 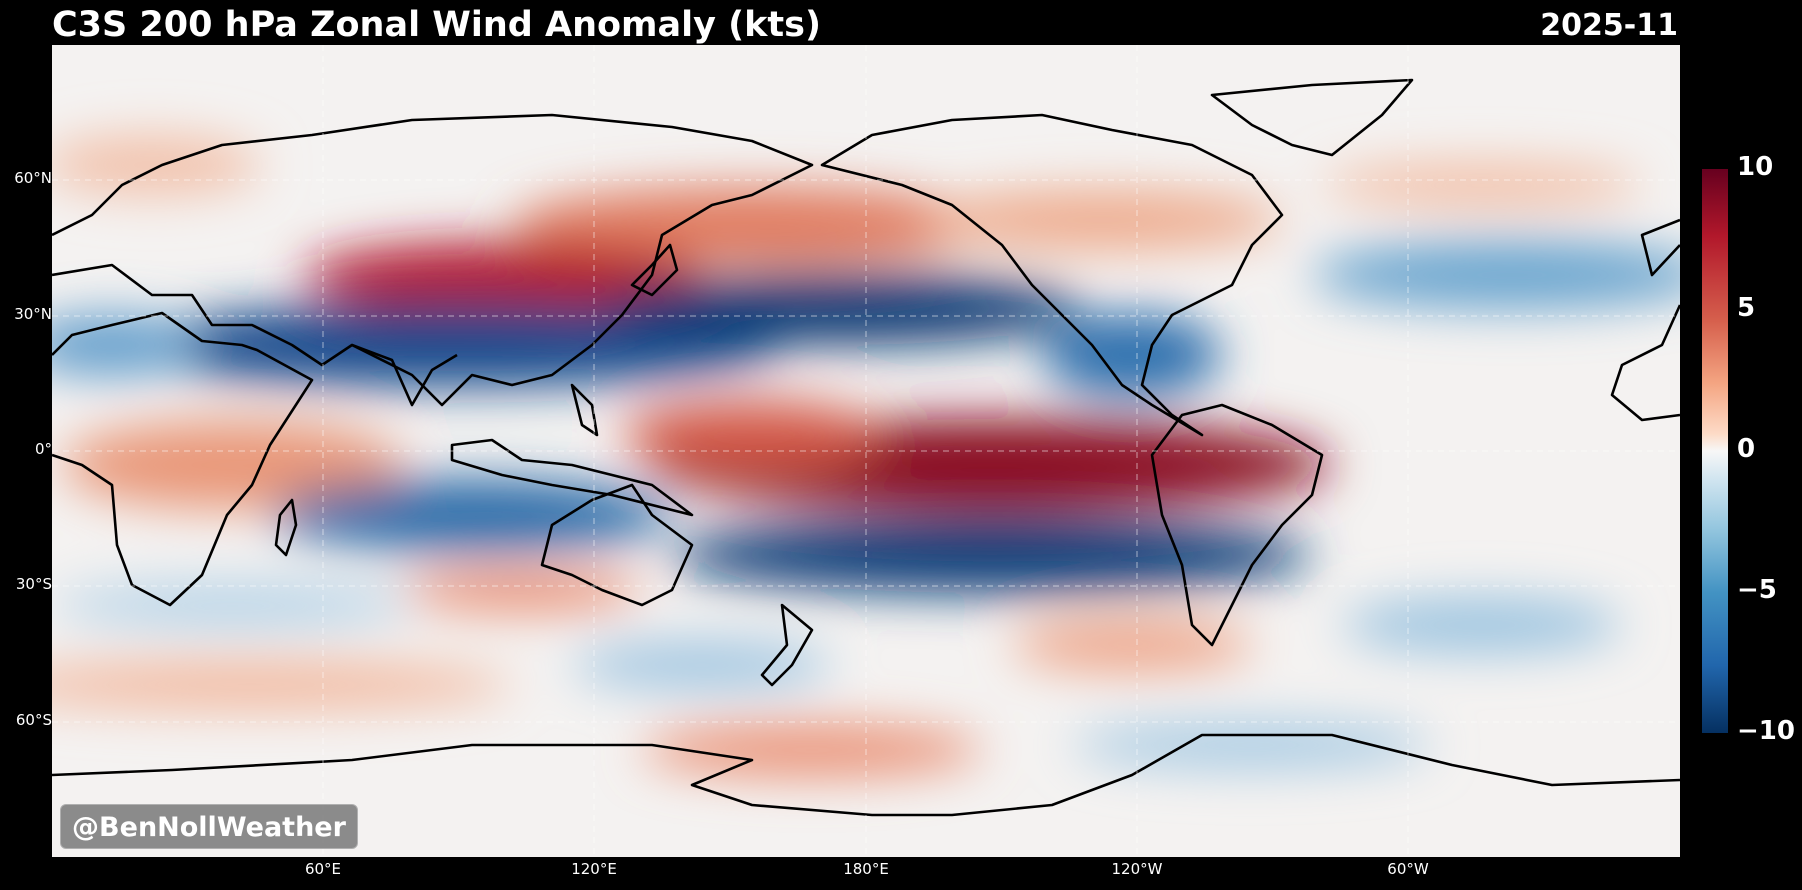 What do you see at coordinates (183, 459) in the screenshot?
I see `africa-outline` at bounding box center [183, 459].